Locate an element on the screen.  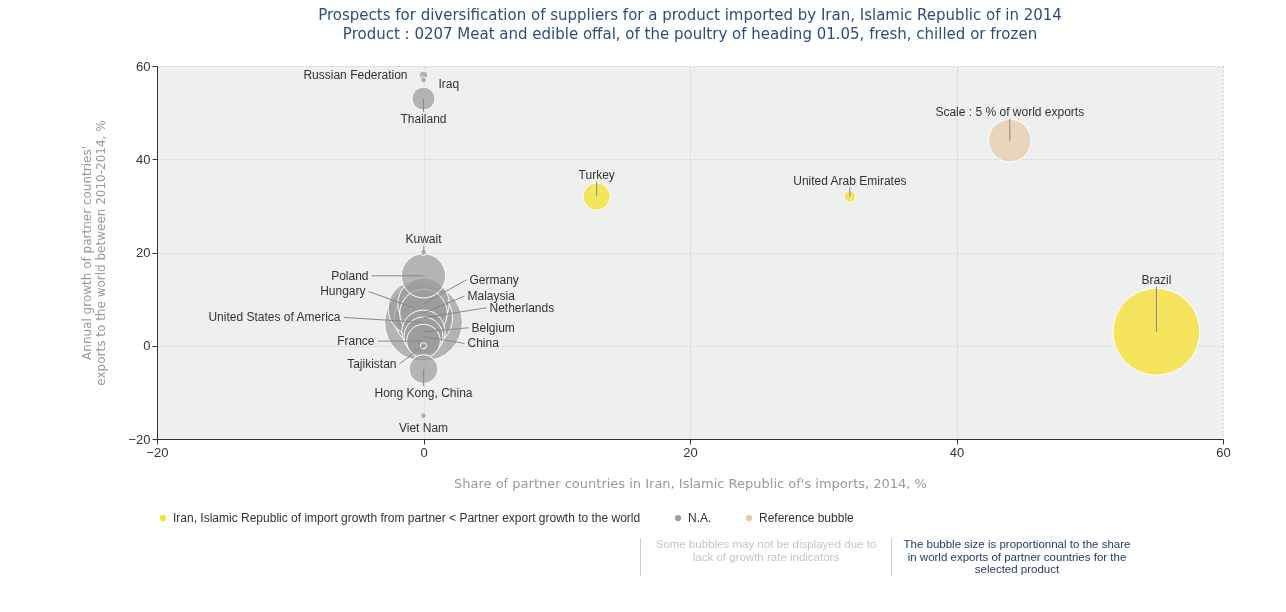
y-tick-label: 40 is located at coordinates (143, 159).